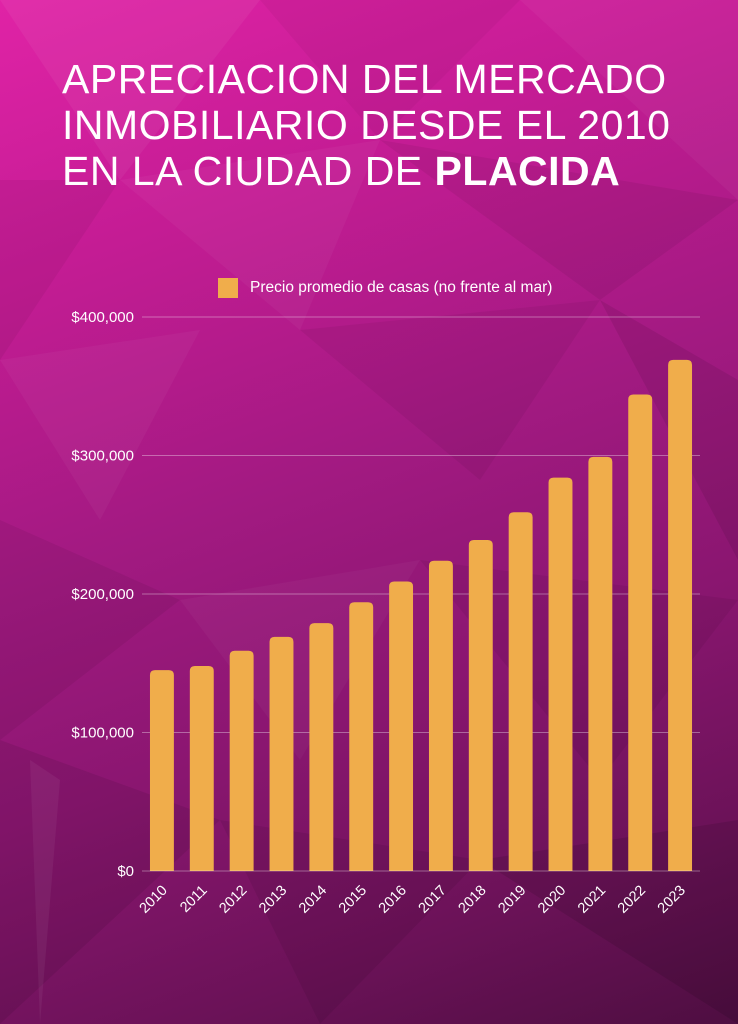  I want to click on title-line-3-prefix: EN LA CIUDAD DE, so click(248, 171).